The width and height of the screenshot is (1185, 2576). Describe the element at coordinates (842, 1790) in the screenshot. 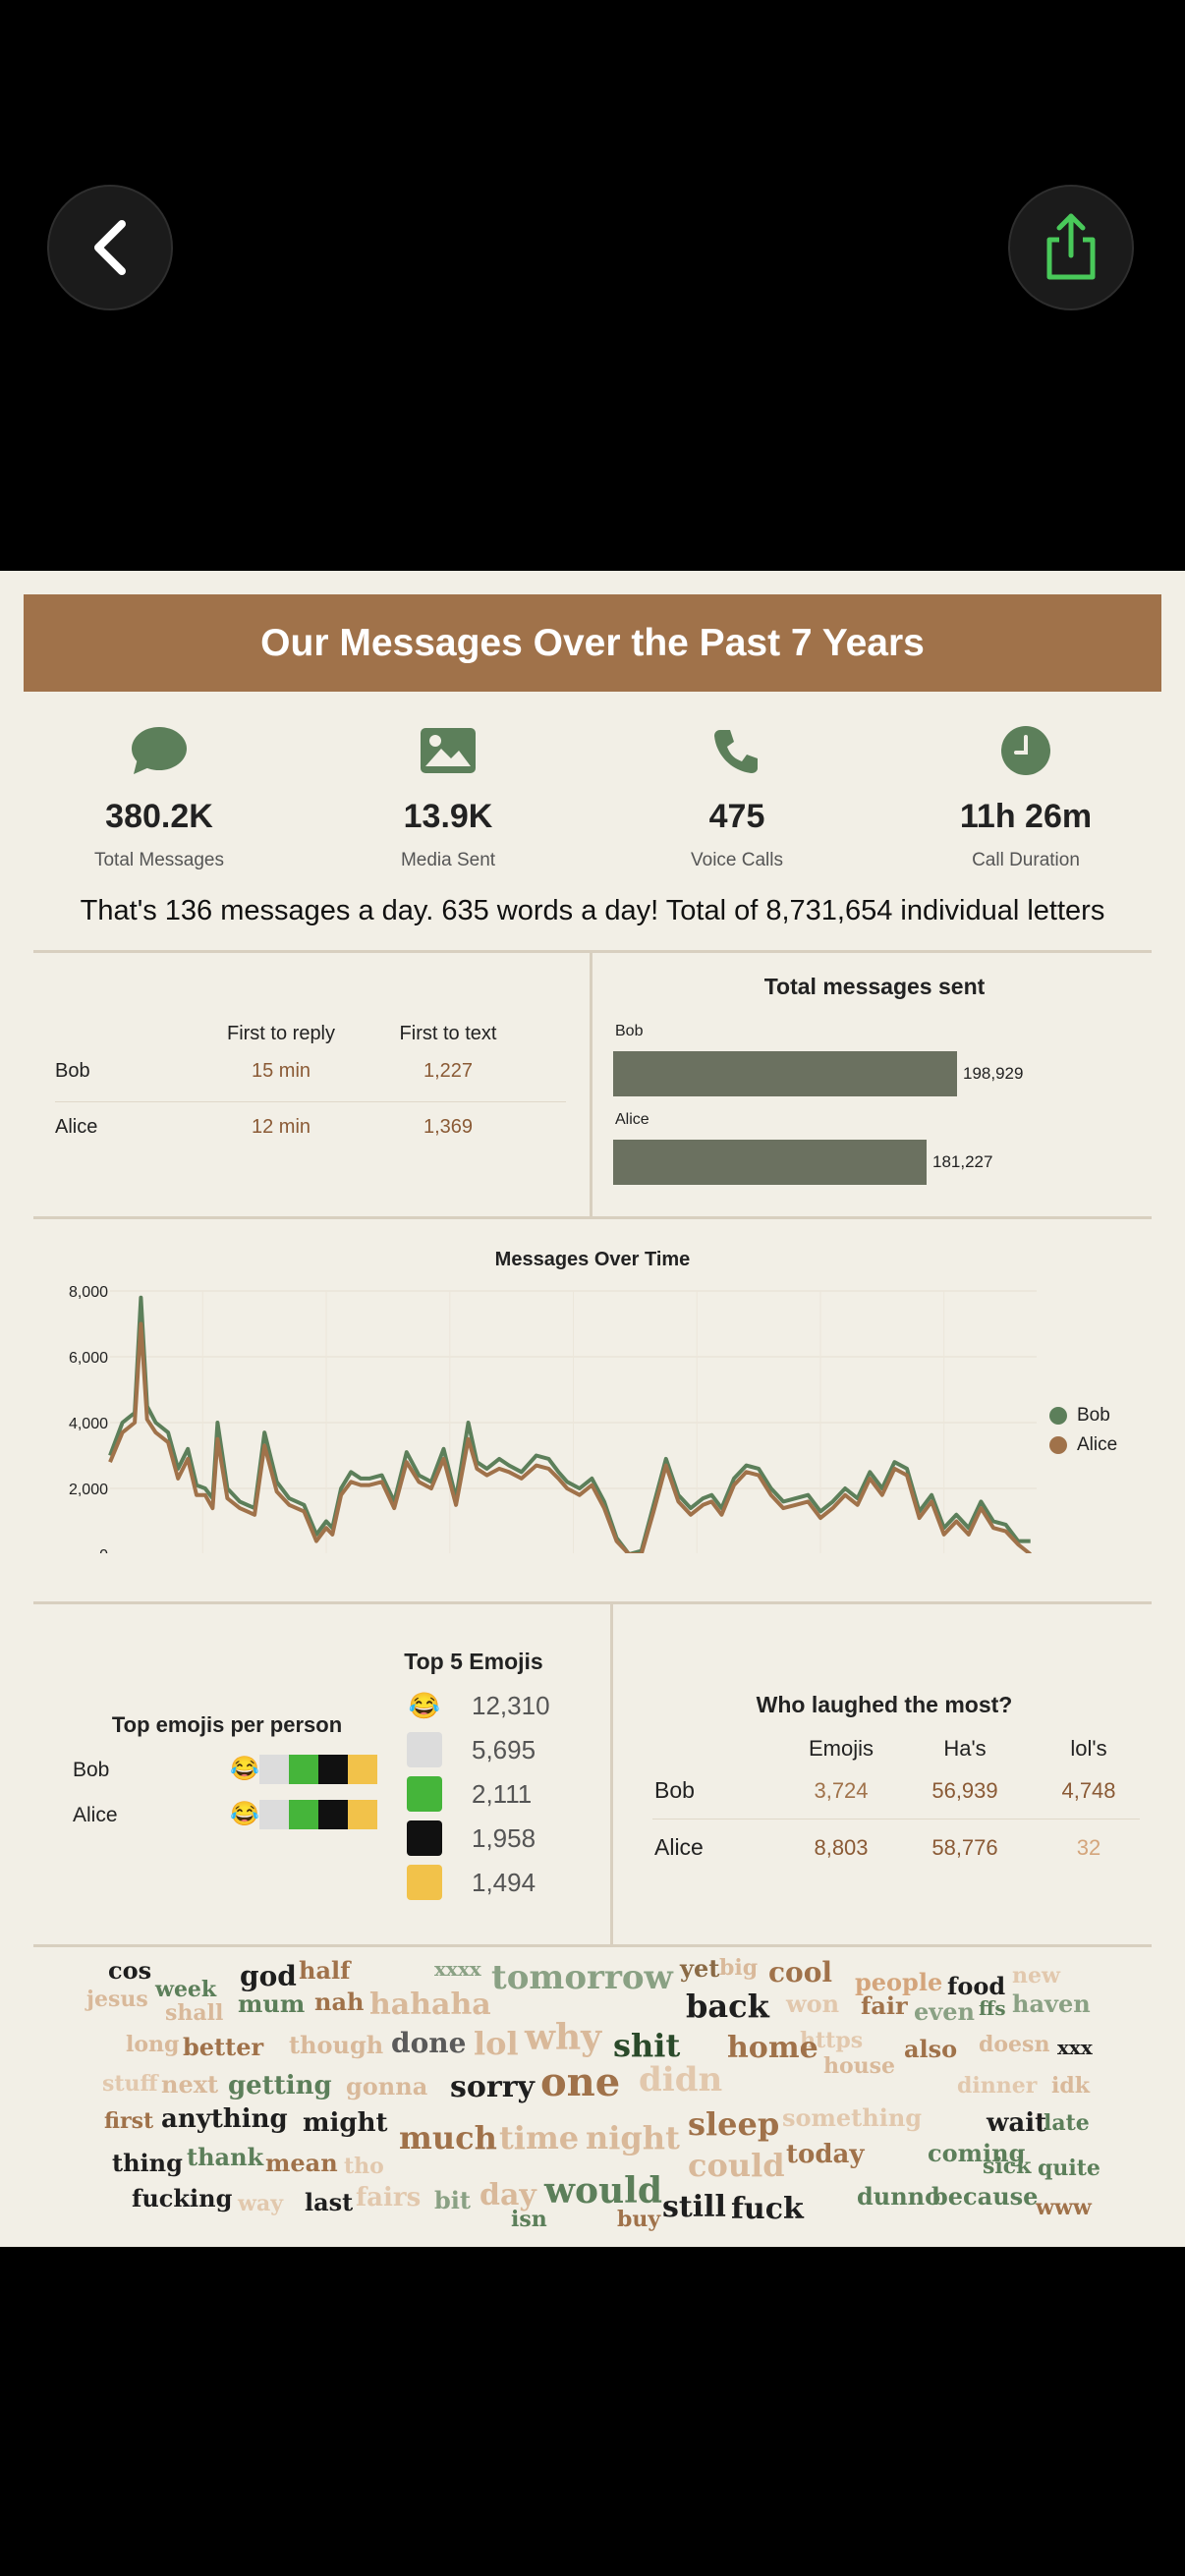

I see `laughed-emojis: 3,724` at that location.